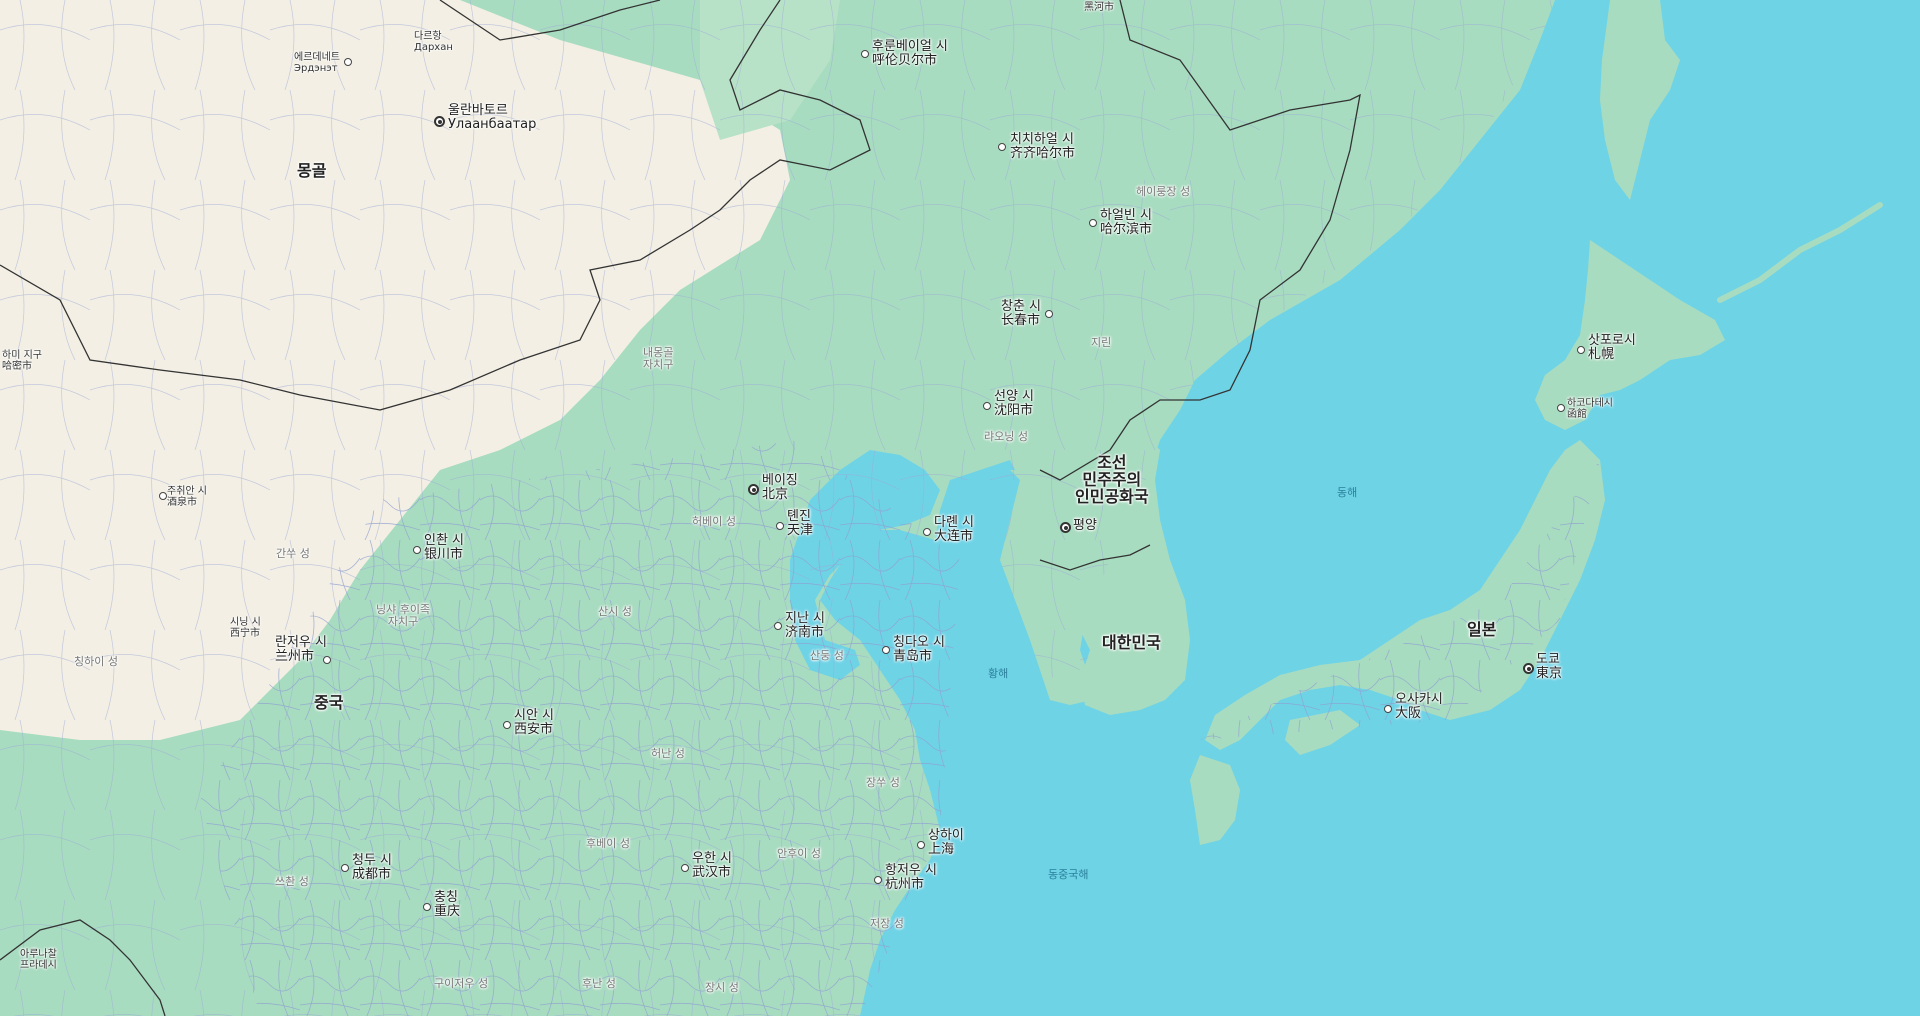  What do you see at coordinates (1405, 595) in the screenshot?
I see `honshu-island` at bounding box center [1405, 595].